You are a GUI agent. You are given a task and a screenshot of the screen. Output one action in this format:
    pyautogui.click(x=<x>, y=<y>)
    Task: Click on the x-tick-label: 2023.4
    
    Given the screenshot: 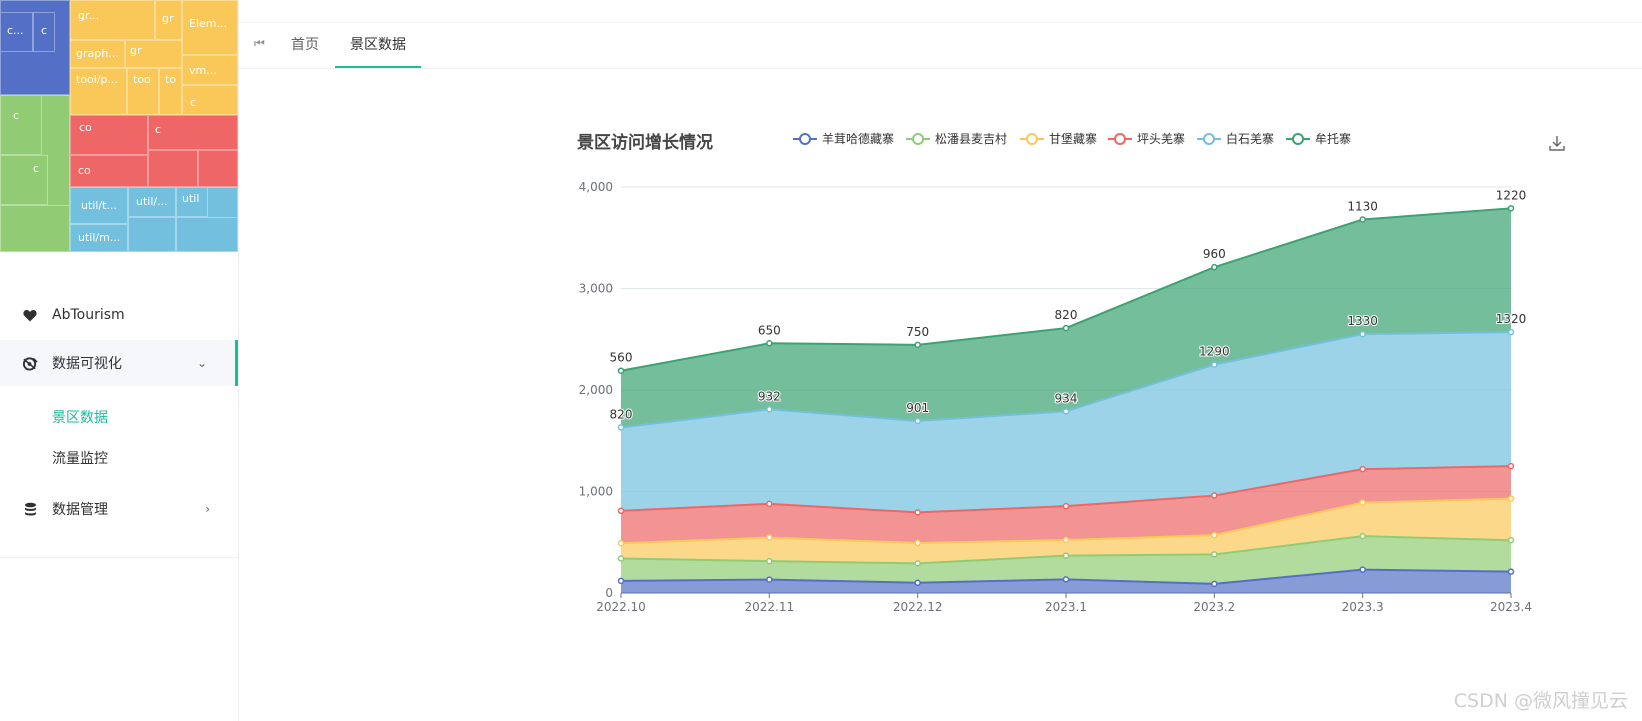 What is the action you would take?
    pyautogui.click(x=1511, y=607)
    